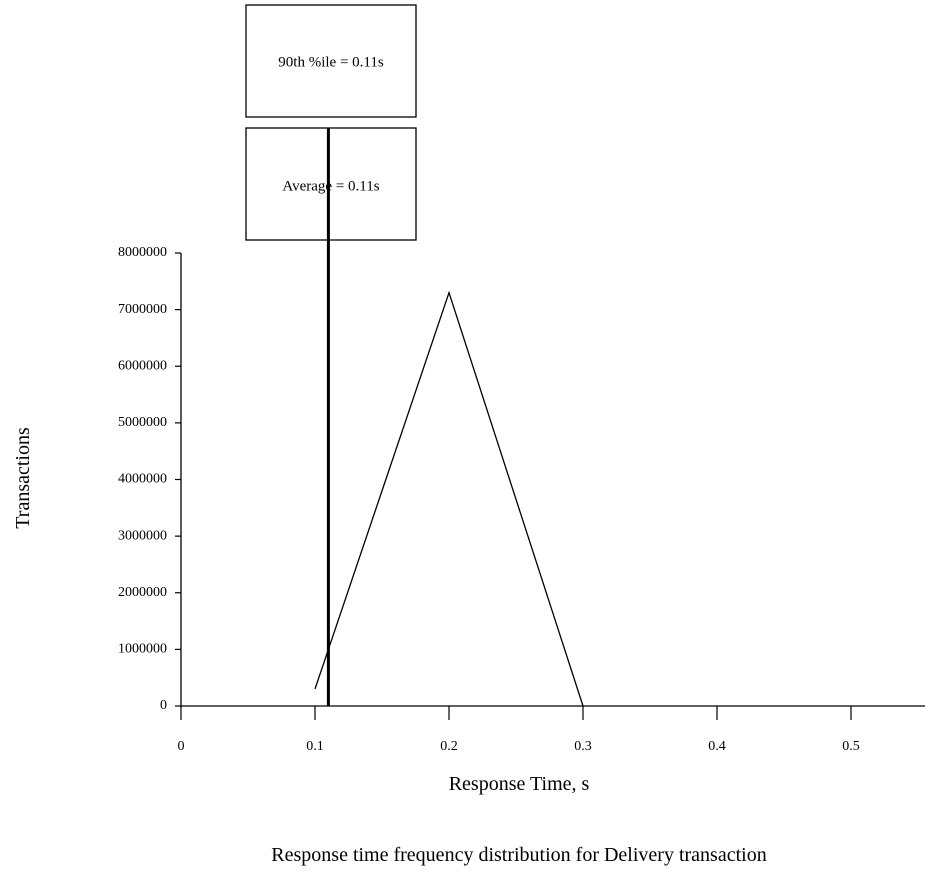 The height and width of the screenshot is (873, 925). I want to click on y-axis-title: Transactions, so click(23, 478).